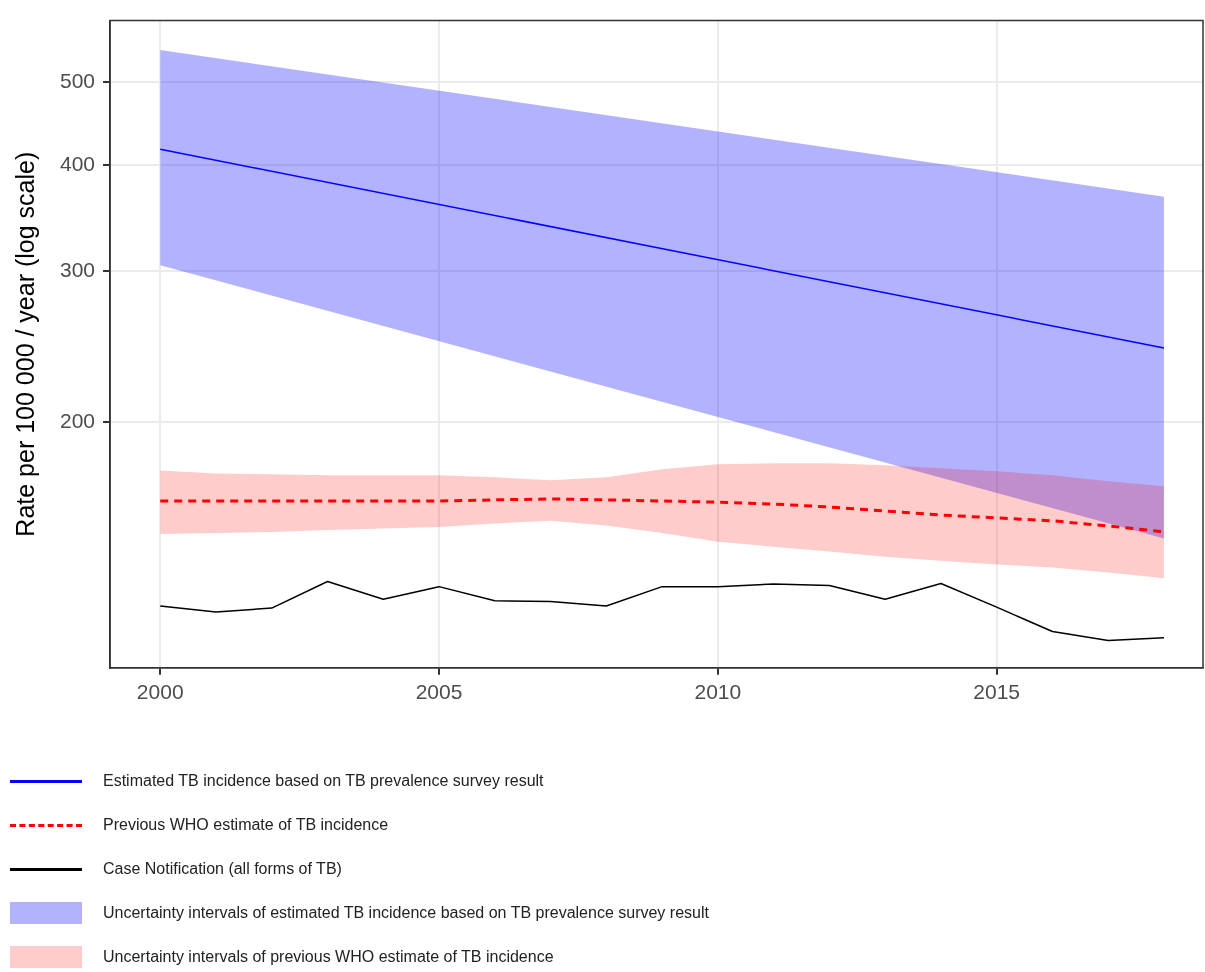 Image resolution: width=1205 pixels, height=972 pixels. I want to click on legend-label: Estimated TB incidence based on TB prevalence survey result, so click(323, 781).